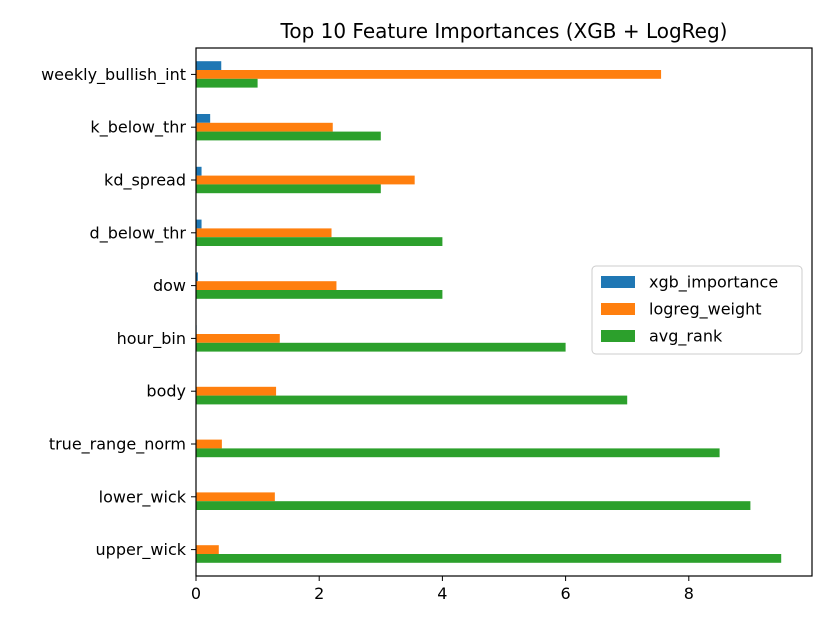  Describe the element at coordinates (618, 282) in the screenshot. I see `legend-swatch-xgb-importance` at that location.